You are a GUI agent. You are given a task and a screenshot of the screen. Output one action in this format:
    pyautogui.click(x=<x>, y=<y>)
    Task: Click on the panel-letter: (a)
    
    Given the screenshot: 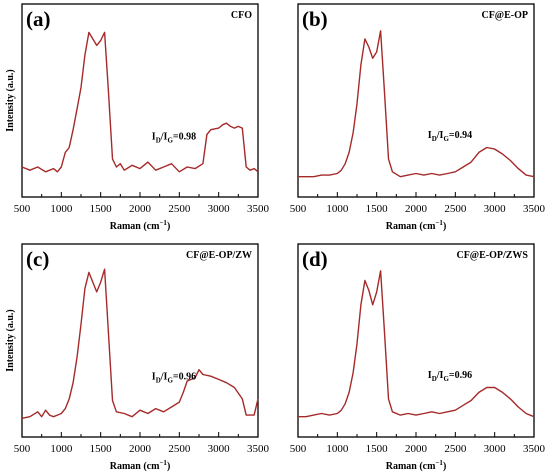 What is the action you would take?
    pyautogui.click(x=38, y=19)
    